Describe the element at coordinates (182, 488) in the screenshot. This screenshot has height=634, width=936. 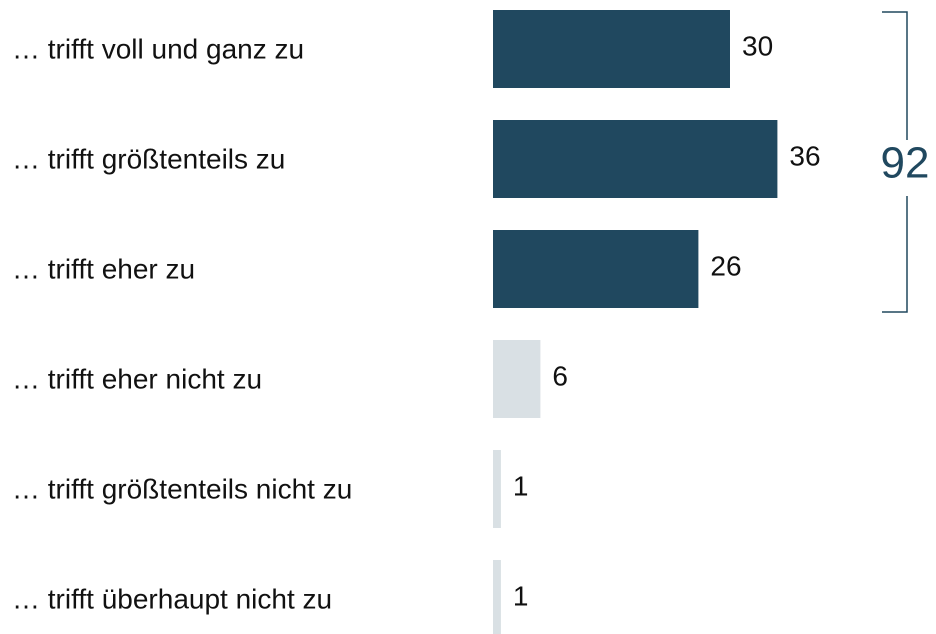
I see `category-label: … trifft größtenteils nicht zu` at that location.